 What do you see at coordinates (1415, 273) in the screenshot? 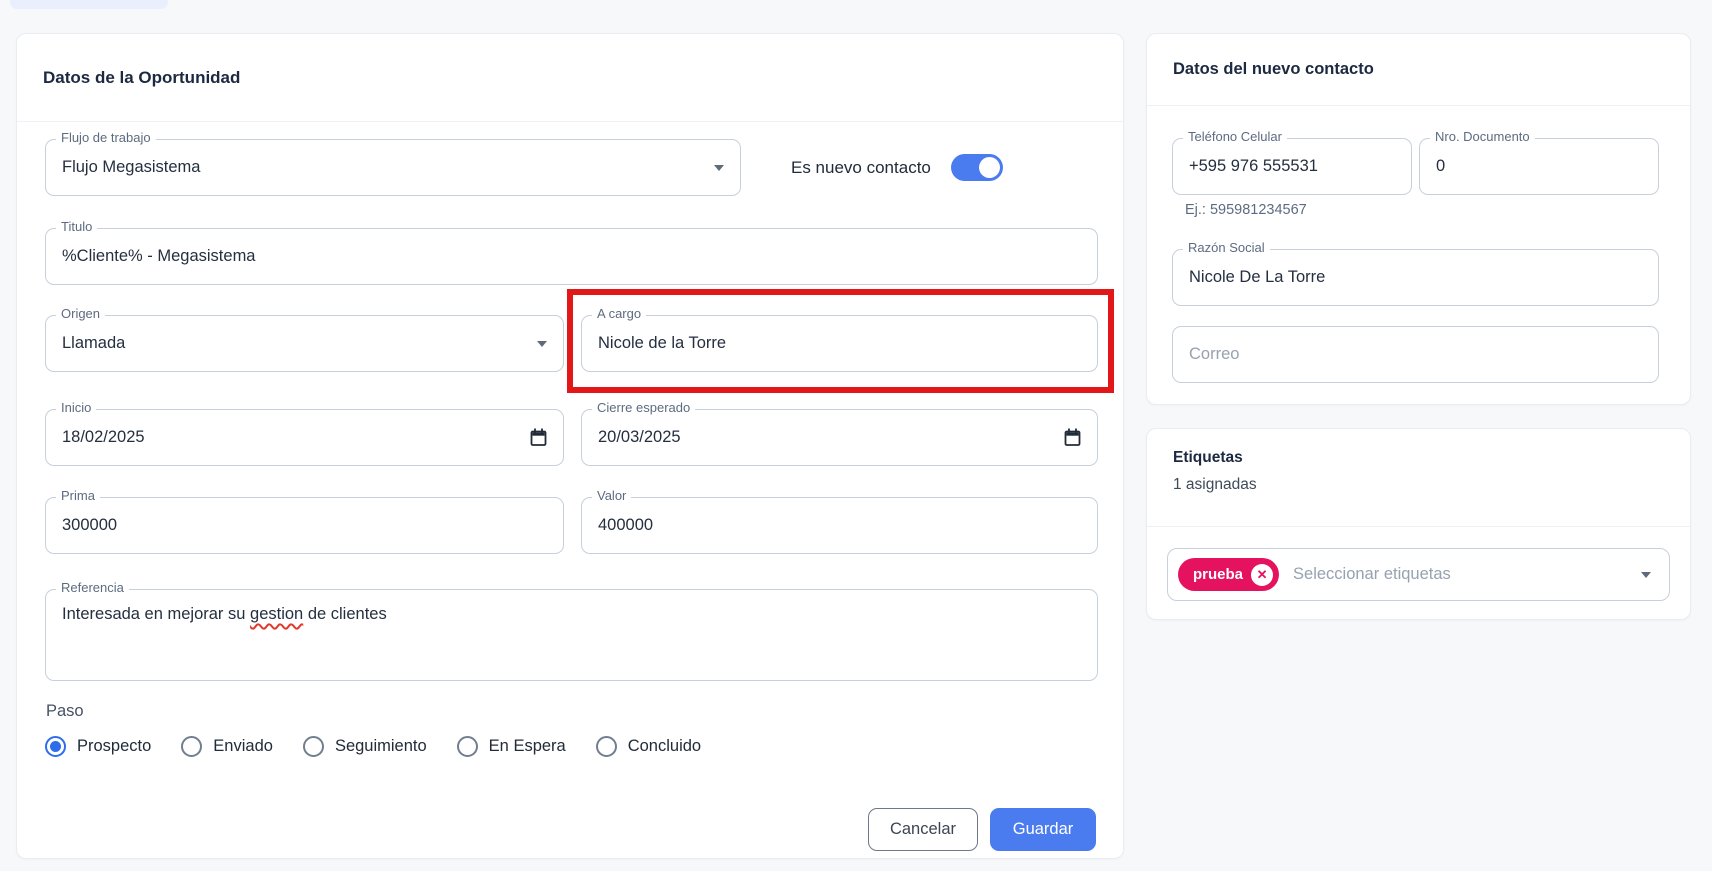
I see `razon-social-input: Razón Social Nicole De La Torre` at bounding box center [1415, 273].